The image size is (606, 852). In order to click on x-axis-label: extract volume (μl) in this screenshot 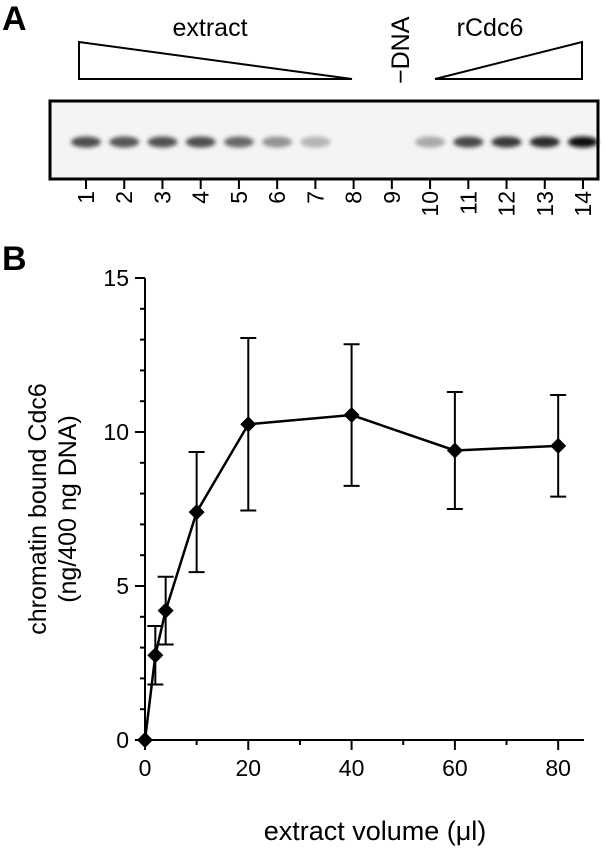, I will do `click(375, 831)`.